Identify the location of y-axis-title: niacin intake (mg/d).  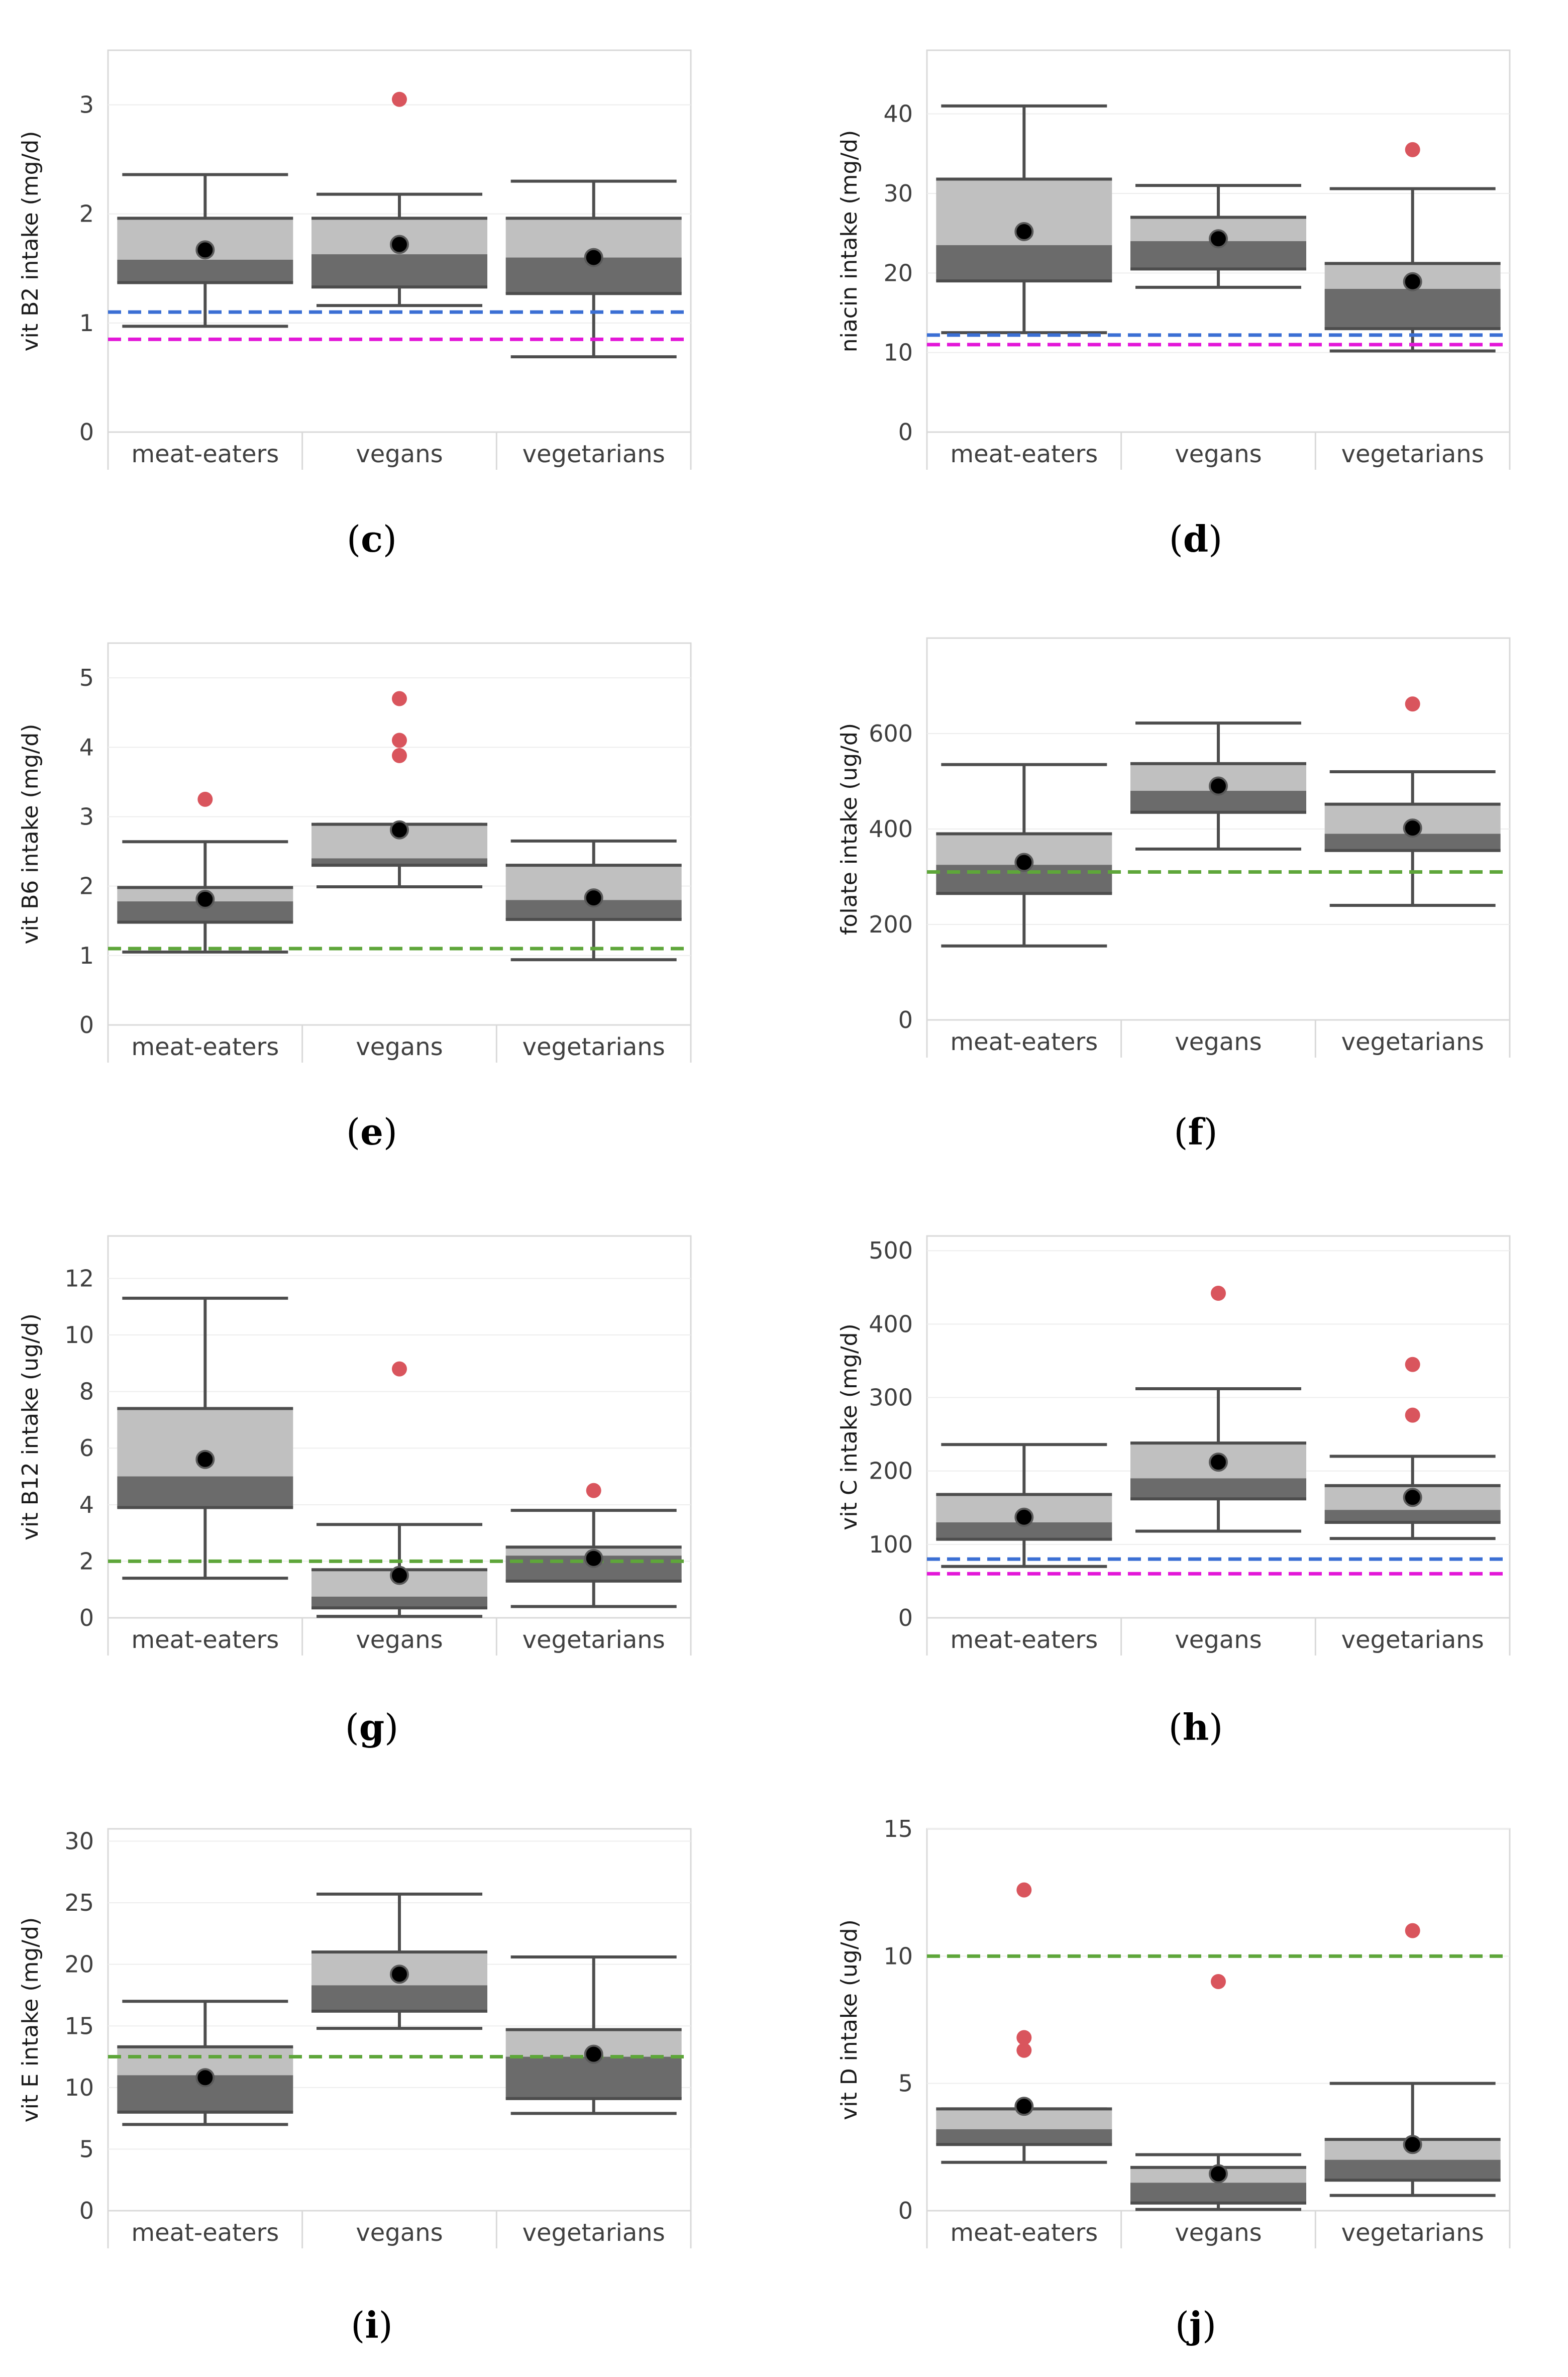
(849, 241).